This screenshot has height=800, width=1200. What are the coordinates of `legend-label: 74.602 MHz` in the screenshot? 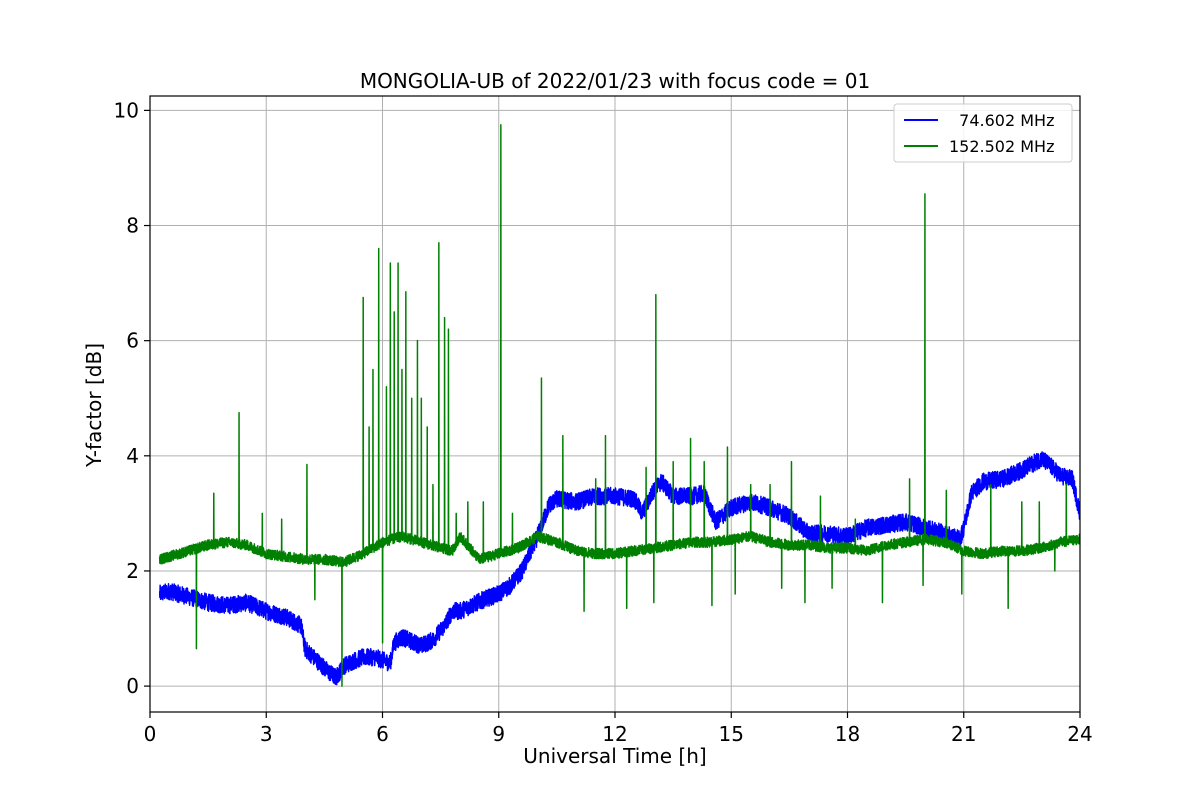 It's located at (1001, 120).